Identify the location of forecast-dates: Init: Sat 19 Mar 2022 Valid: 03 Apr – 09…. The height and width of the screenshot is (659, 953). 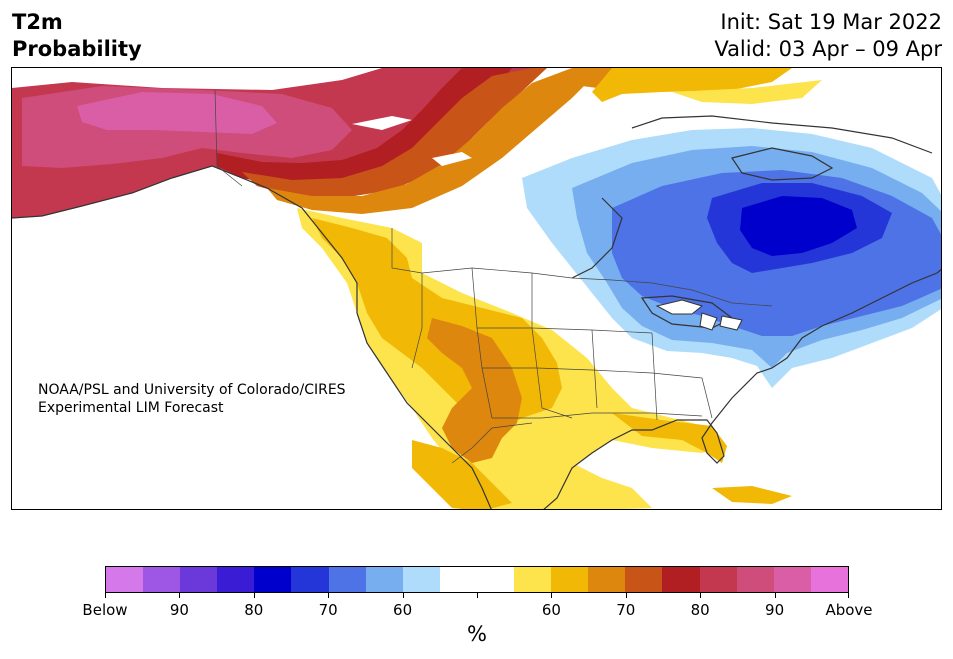
(828, 36).